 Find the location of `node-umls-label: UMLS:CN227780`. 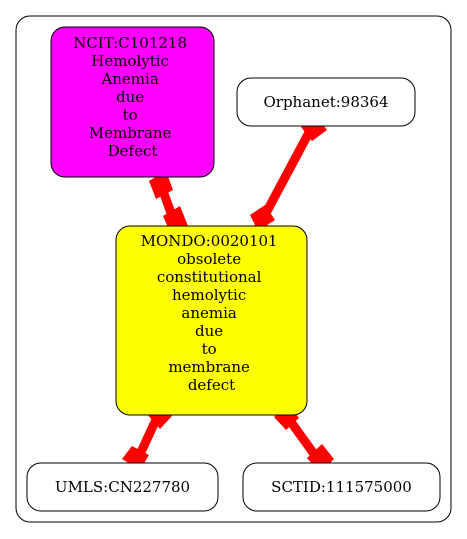

node-umls-label: UMLS:CN227780 is located at coordinates (122, 487).